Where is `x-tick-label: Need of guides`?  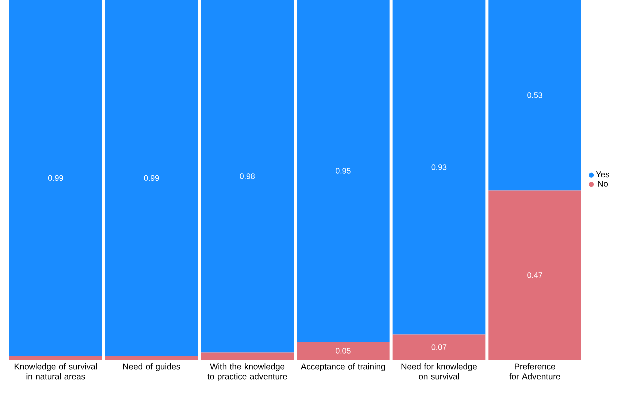 x-tick-label: Need of guides is located at coordinates (151, 368).